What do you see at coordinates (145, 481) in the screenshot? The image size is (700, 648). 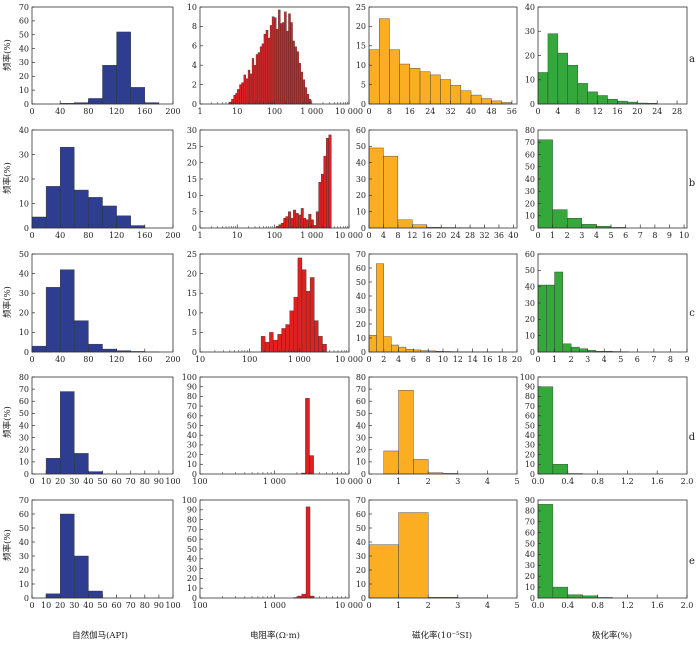 I see `x-tick-label: 80` at bounding box center [145, 481].